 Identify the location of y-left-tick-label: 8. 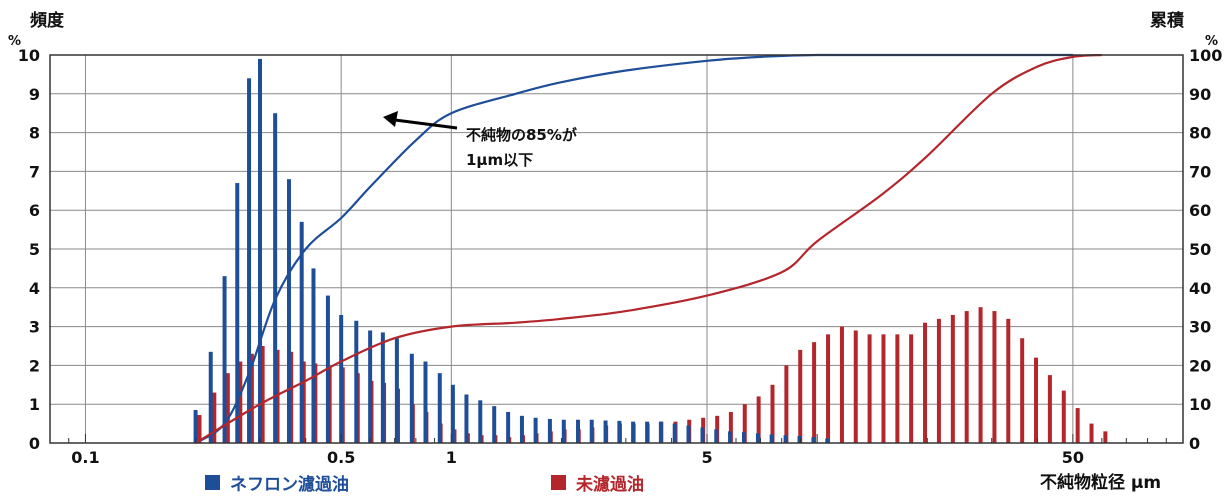
(34, 133).